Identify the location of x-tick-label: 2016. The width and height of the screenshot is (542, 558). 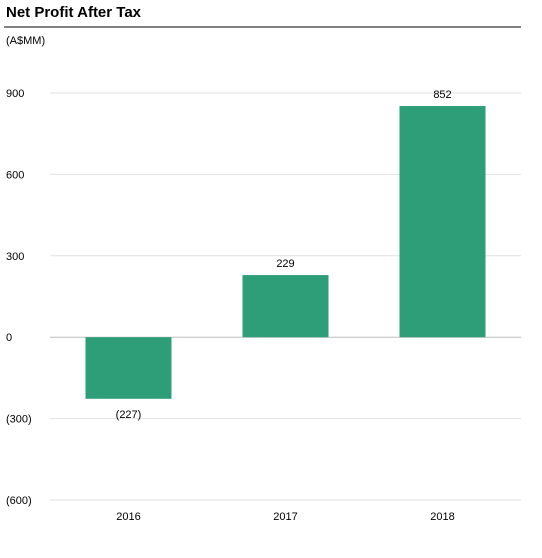
(128, 517).